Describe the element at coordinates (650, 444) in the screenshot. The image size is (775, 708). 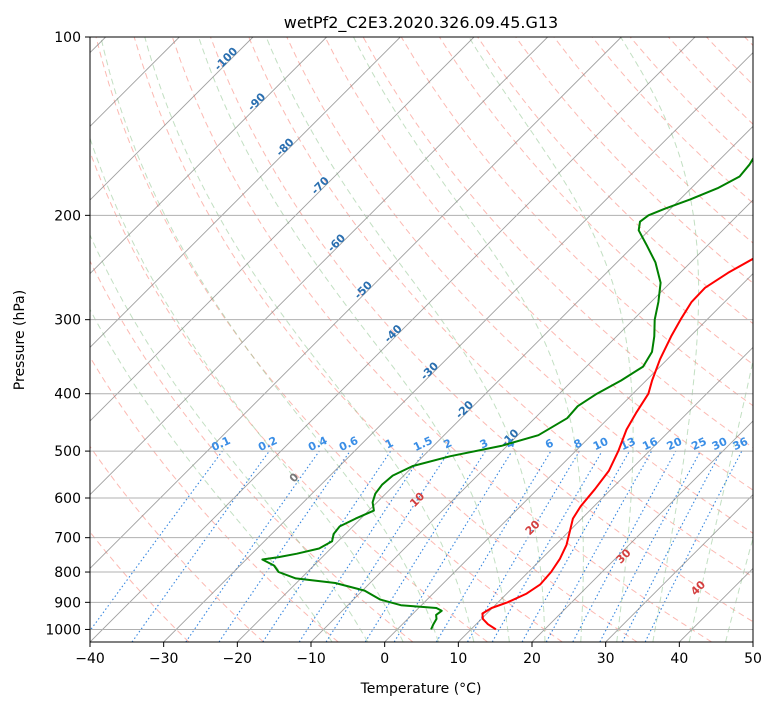
I see `mixing-ratio-label: 16` at that location.